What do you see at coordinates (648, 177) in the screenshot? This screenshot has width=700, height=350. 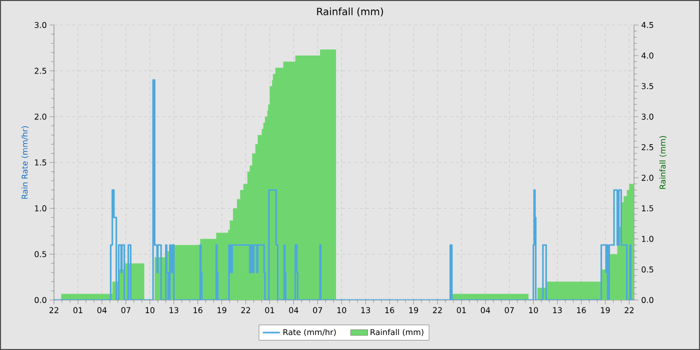 I see `y2-tick-label: 2.0` at bounding box center [648, 177].